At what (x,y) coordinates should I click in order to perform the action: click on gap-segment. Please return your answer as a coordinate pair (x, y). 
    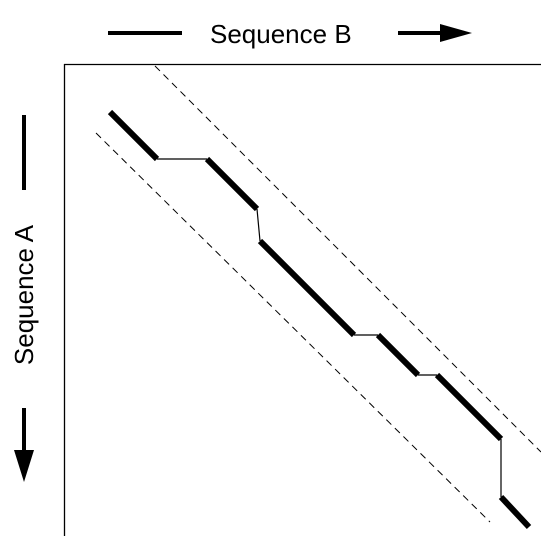
    Looking at the image, I should click on (258, 225).